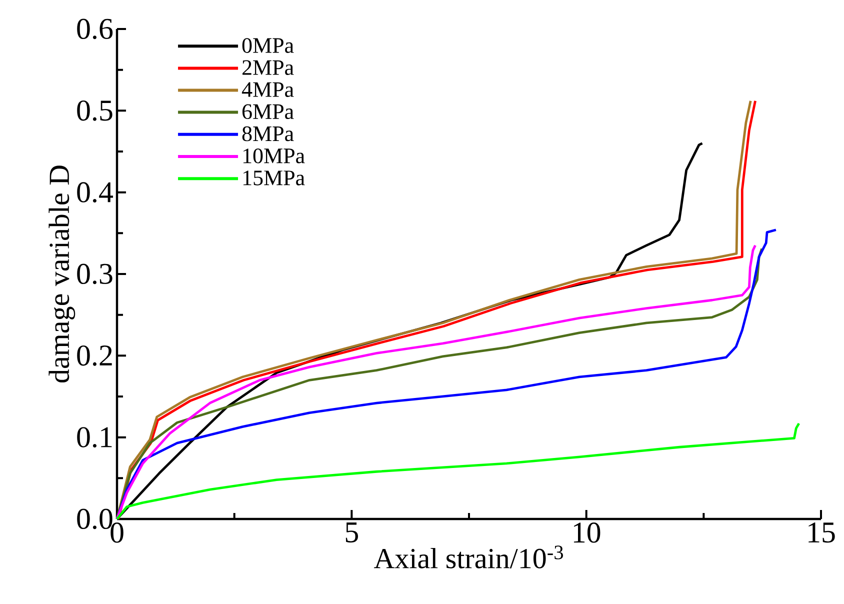  What do you see at coordinates (587, 532) in the screenshot?
I see `x-tick-label: 10` at bounding box center [587, 532].